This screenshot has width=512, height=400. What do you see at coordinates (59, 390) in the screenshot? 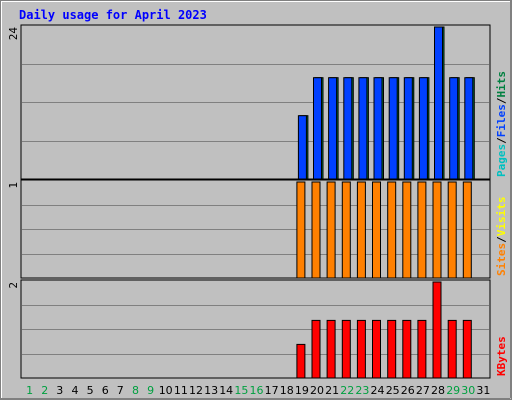
I see `x-tick-label-day-3: 3` at bounding box center [59, 390].